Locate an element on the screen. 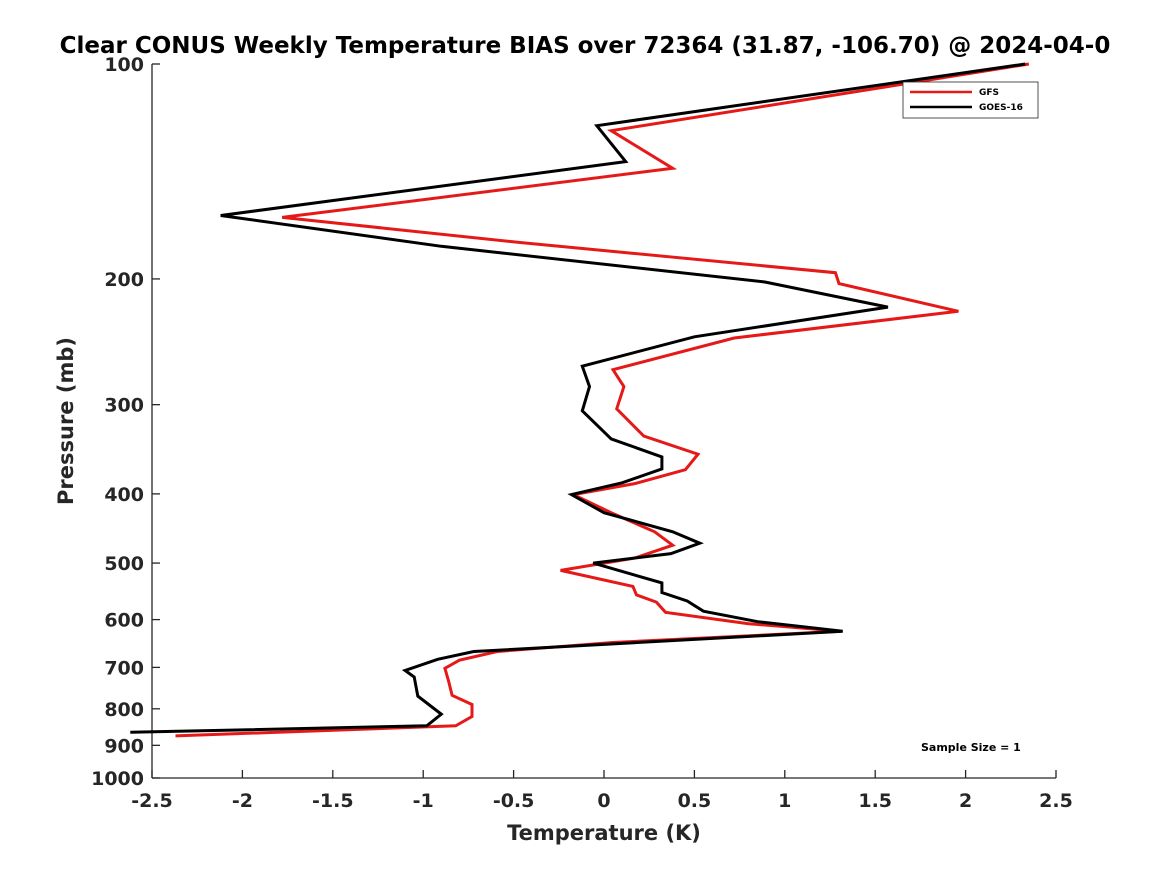  x-tick-label: -1.5 is located at coordinates (333, 801).